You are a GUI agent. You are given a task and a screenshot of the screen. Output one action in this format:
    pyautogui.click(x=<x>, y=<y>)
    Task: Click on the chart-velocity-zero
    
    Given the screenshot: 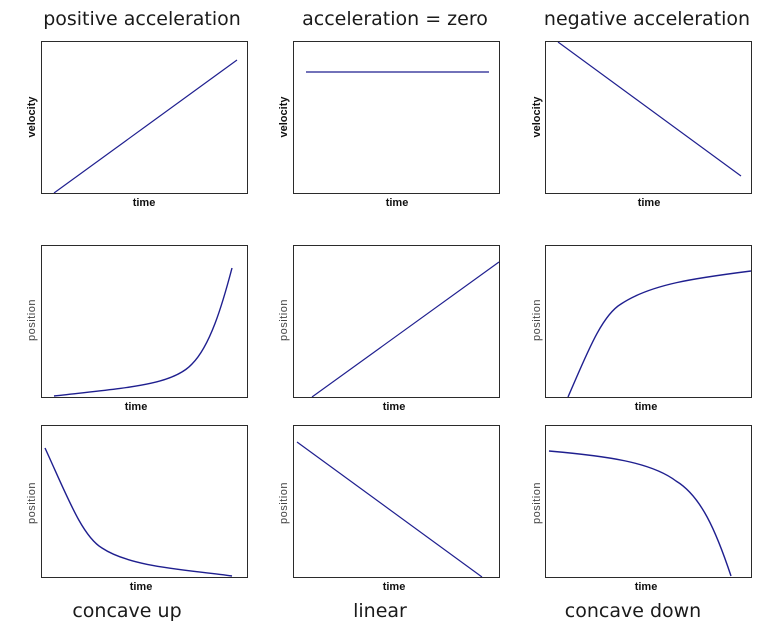 What is the action you would take?
    pyautogui.click(x=396, y=117)
    